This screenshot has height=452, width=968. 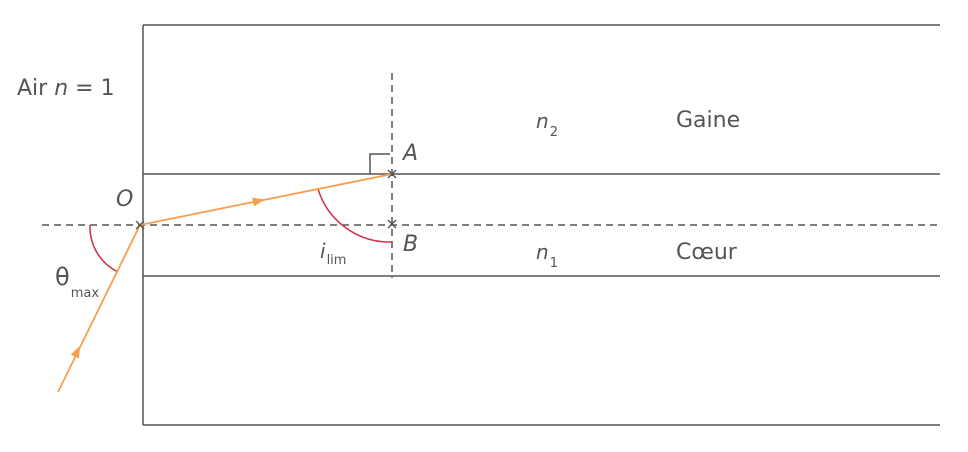 What do you see at coordinates (392, 174) in the screenshot?
I see `point-A-marker` at bounding box center [392, 174].